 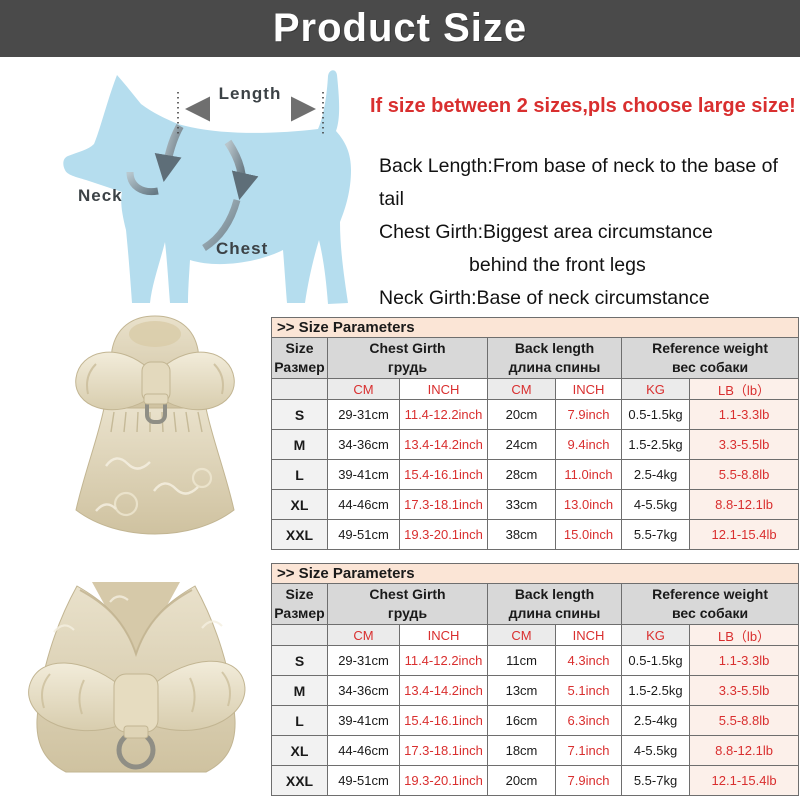 I want to click on size-value-cell: 12.1-15.4lb, so click(x=744, y=780).